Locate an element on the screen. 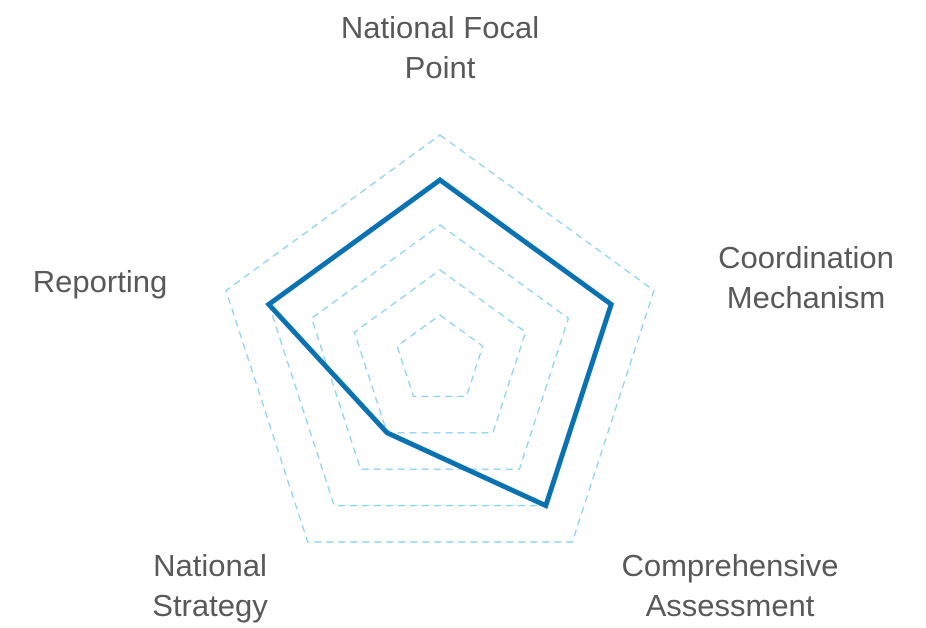 The height and width of the screenshot is (628, 926). category-label-3: National Strategy is located at coordinates (210, 585).